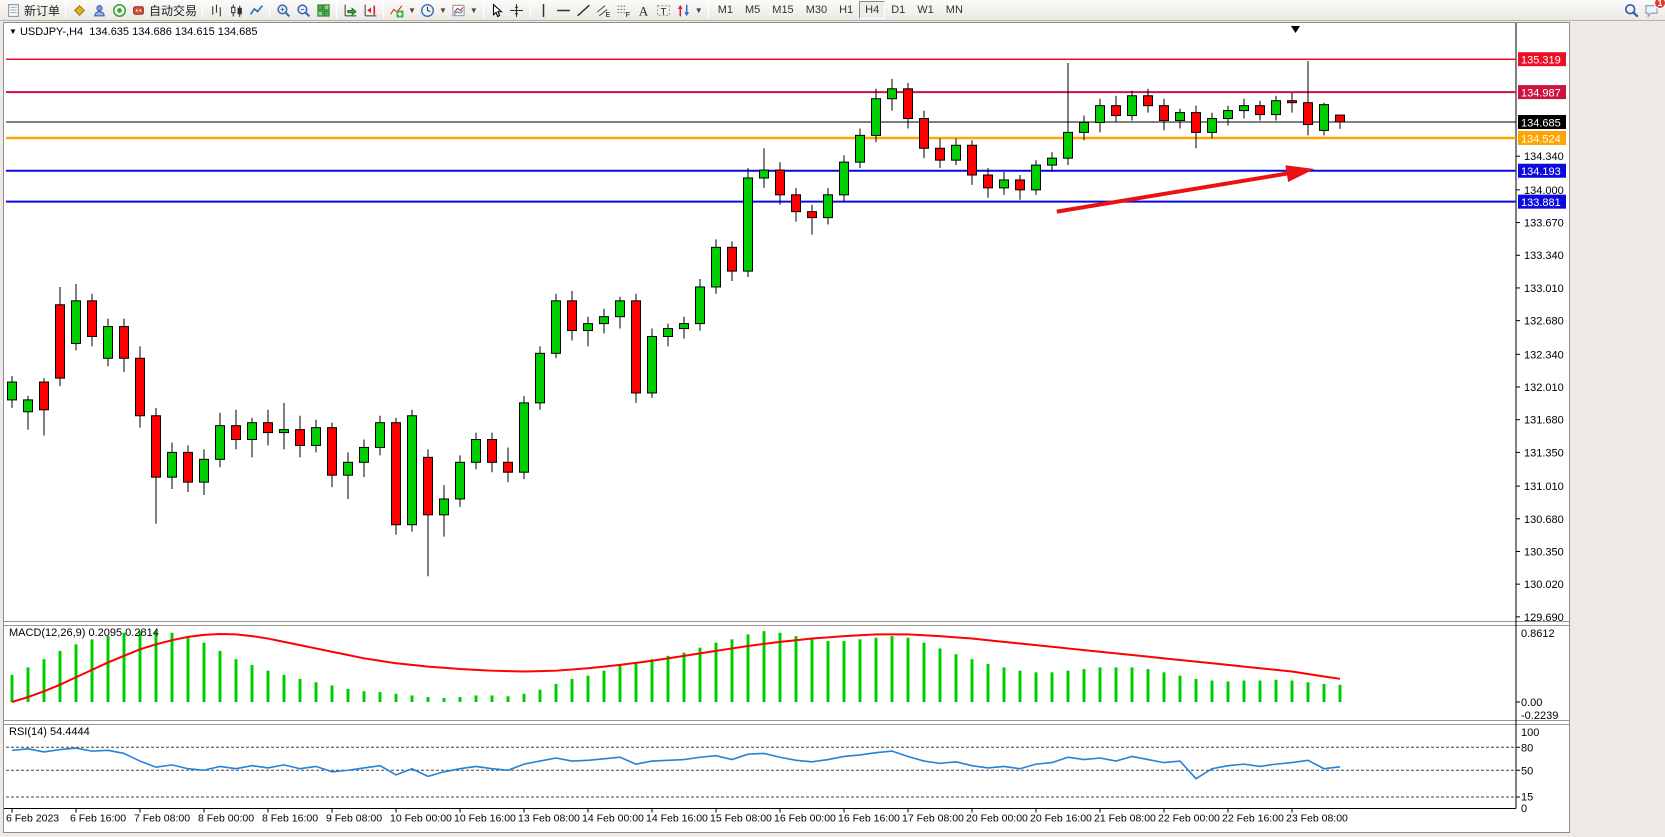 Image resolution: width=1665 pixels, height=837 pixels. I want to click on arrows-icon, so click(683, 10).